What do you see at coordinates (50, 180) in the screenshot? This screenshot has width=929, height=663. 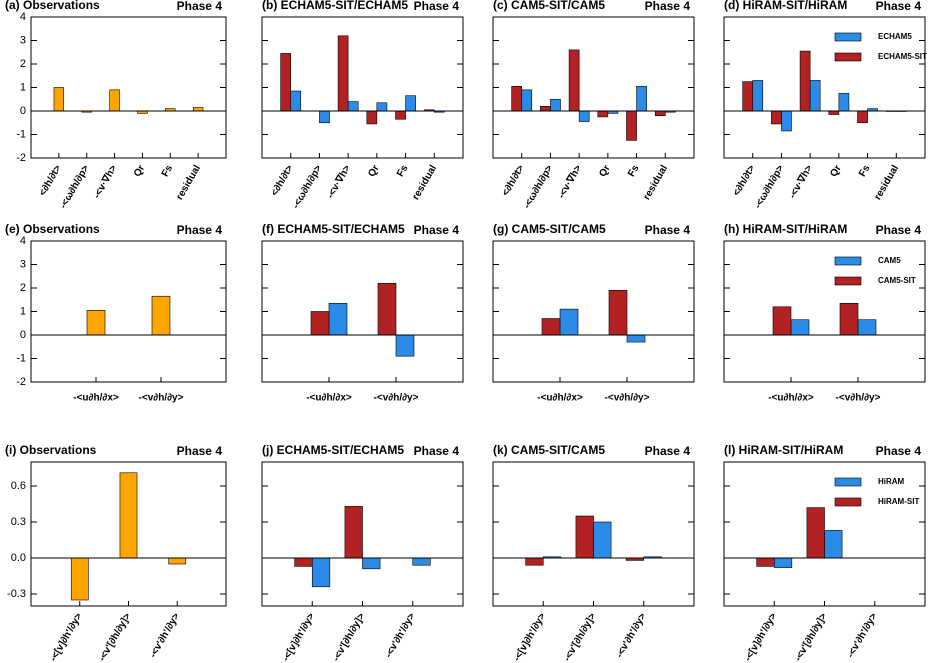 I see `x-tick-label: <∂h/∂t>` at bounding box center [50, 180].